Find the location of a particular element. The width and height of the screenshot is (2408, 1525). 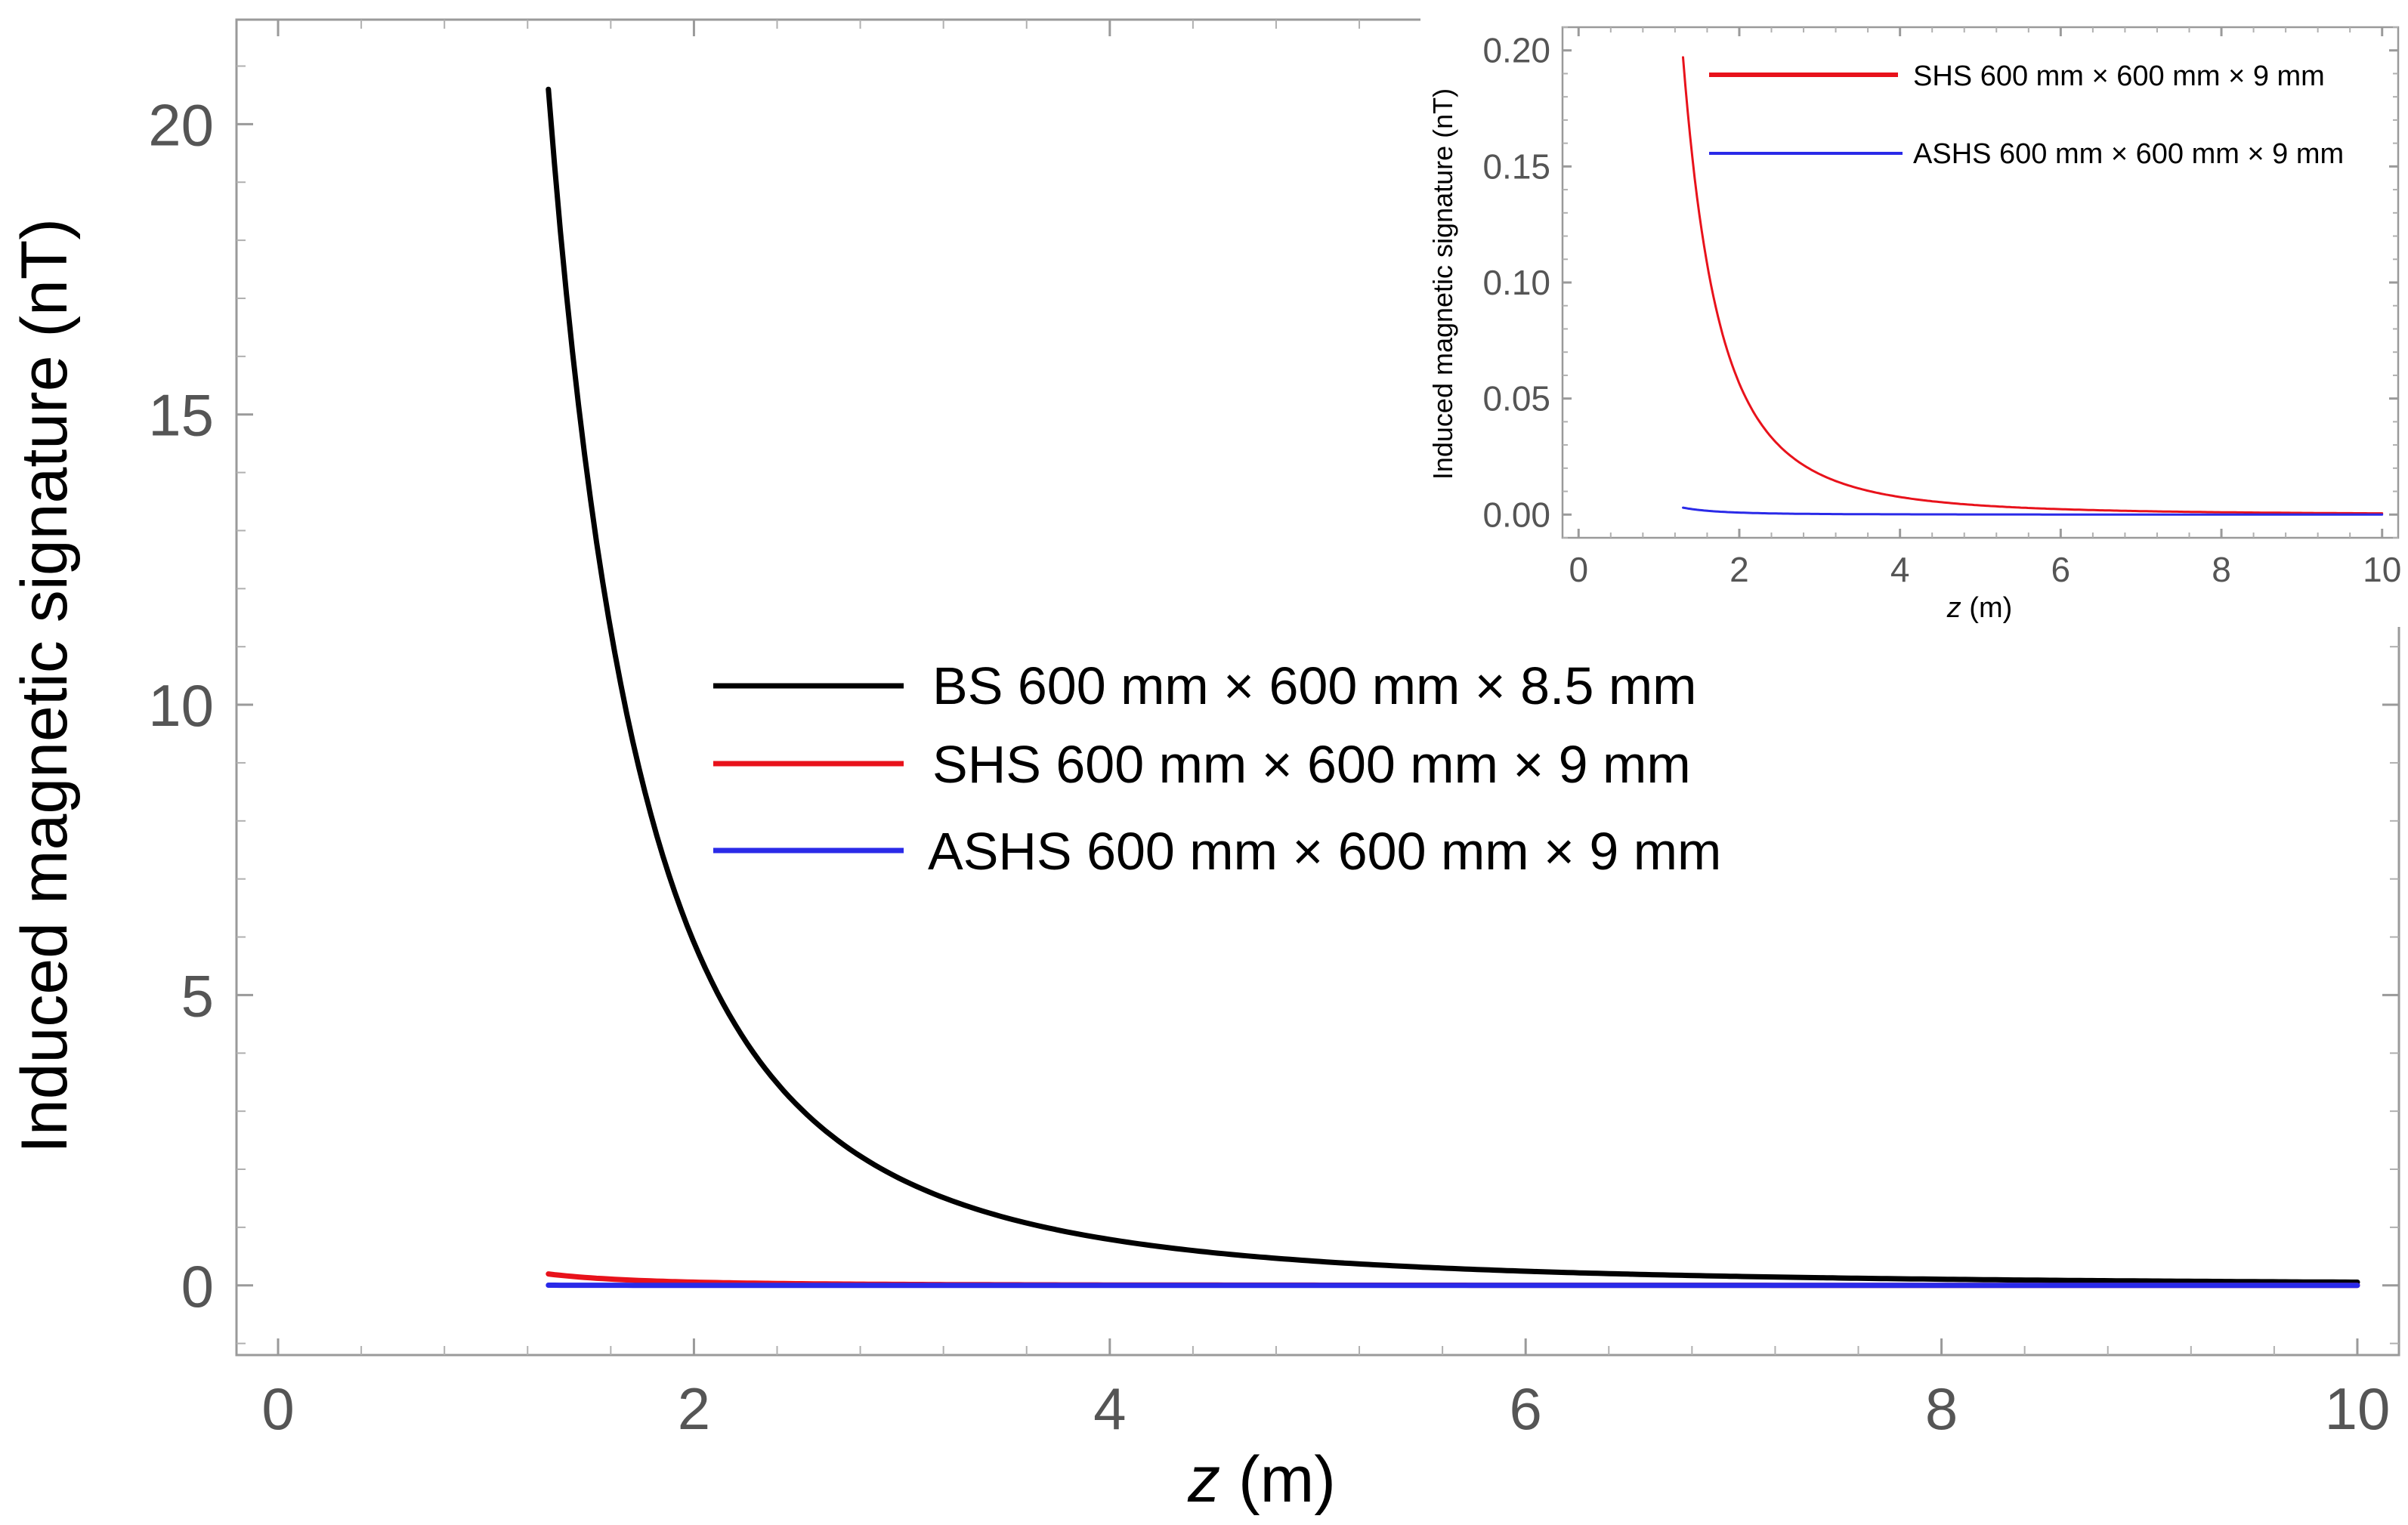

y-tick-label: 0.00 is located at coordinates (1516, 514).